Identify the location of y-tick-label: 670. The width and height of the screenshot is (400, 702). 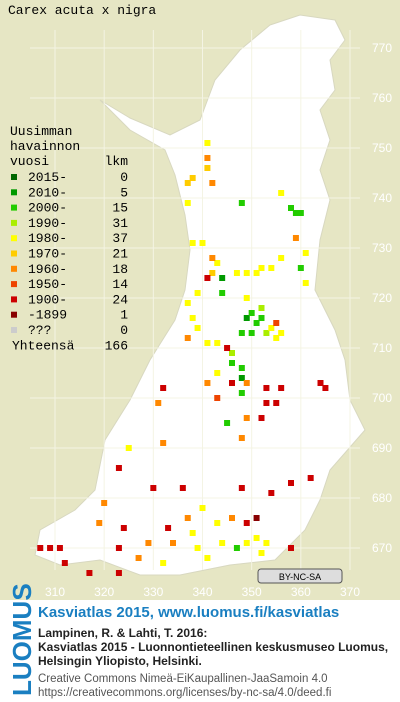
(382, 548).